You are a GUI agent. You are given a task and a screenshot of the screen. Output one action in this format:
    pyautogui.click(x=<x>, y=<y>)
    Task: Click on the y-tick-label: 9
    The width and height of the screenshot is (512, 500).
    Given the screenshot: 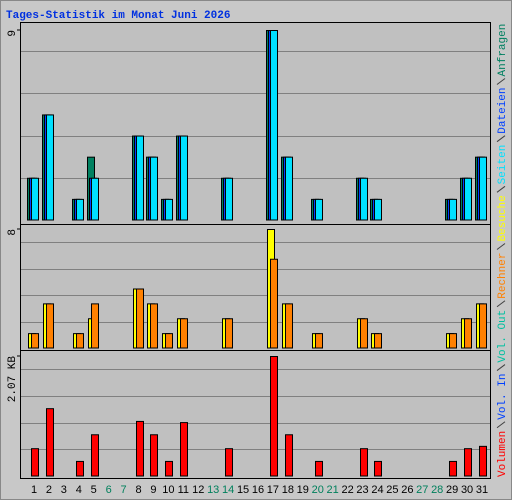 What is the action you would take?
    pyautogui.click(x=13, y=33)
    